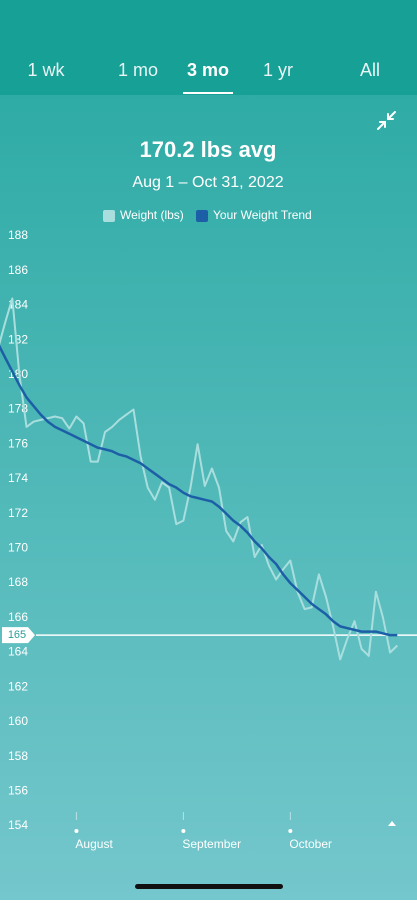 Image resolution: width=417 pixels, height=905 pixels. What do you see at coordinates (209, 886) in the screenshot?
I see `home-indicator` at bounding box center [209, 886].